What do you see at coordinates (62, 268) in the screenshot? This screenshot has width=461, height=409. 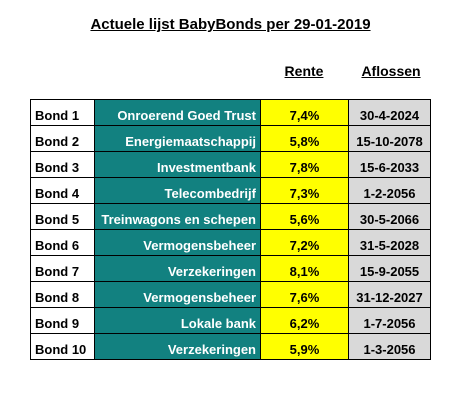 I see `bond-name-cell: Bond 7` at bounding box center [62, 268].